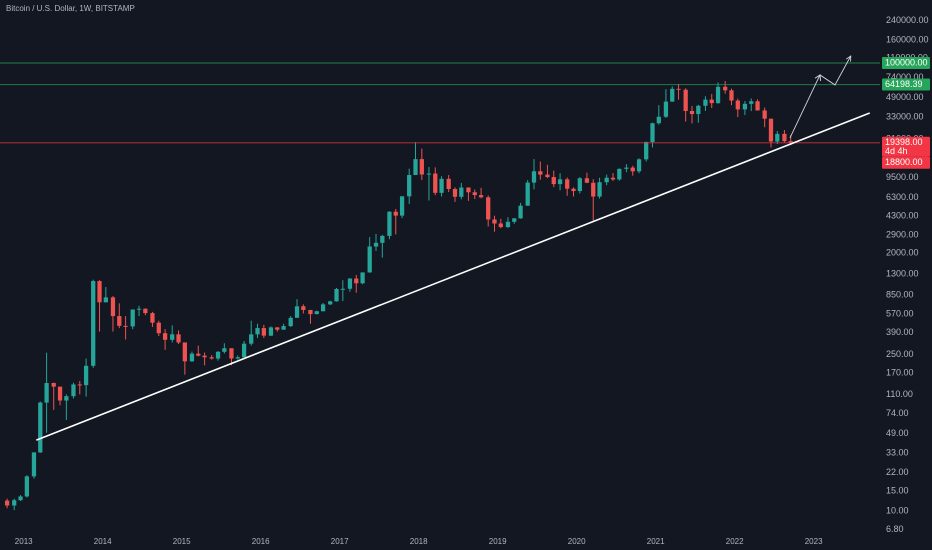 The height and width of the screenshot is (550, 932). Describe the element at coordinates (900, 294) in the screenshot. I see `y-tick-label: 850.00` at that location.